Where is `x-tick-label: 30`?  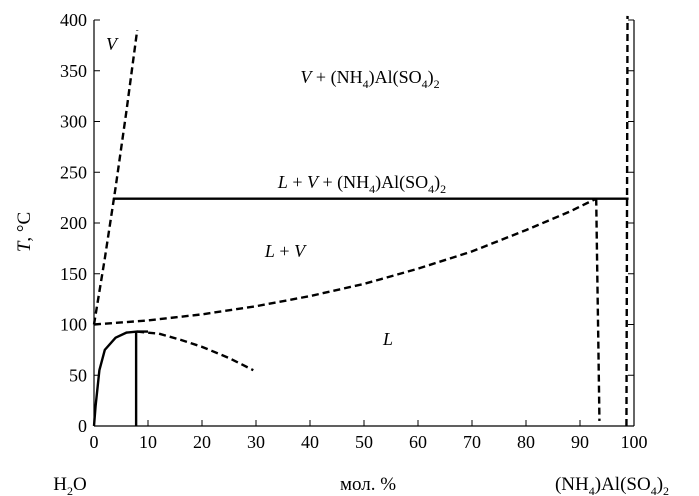 x-tick-label: 30 is located at coordinates (256, 442).